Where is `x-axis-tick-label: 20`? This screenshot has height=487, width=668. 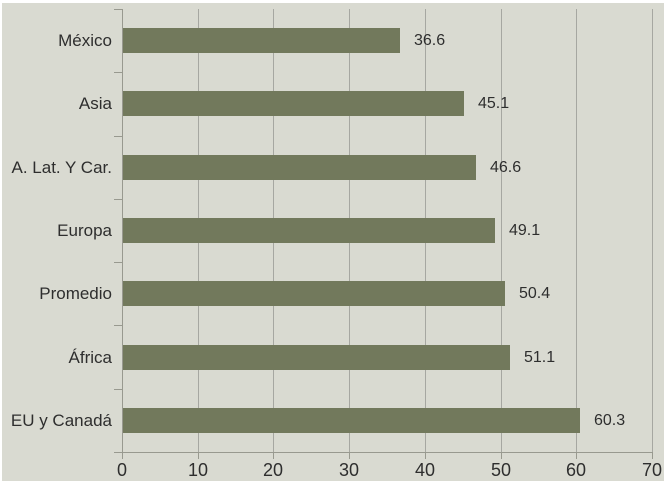 x-axis-tick-label: 20 is located at coordinates (273, 470).